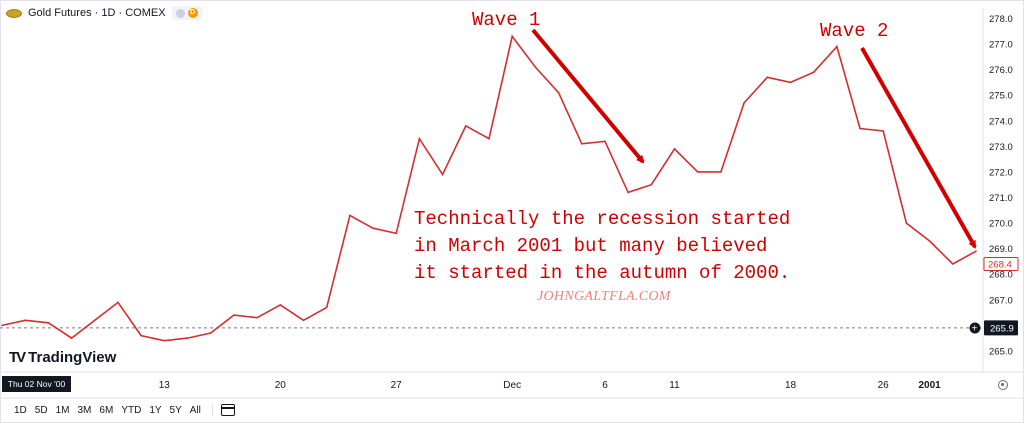  What do you see at coordinates (1001, 121) in the screenshot?
I see `price-tick-label: 274.0` at bounding box center [1001, 121].